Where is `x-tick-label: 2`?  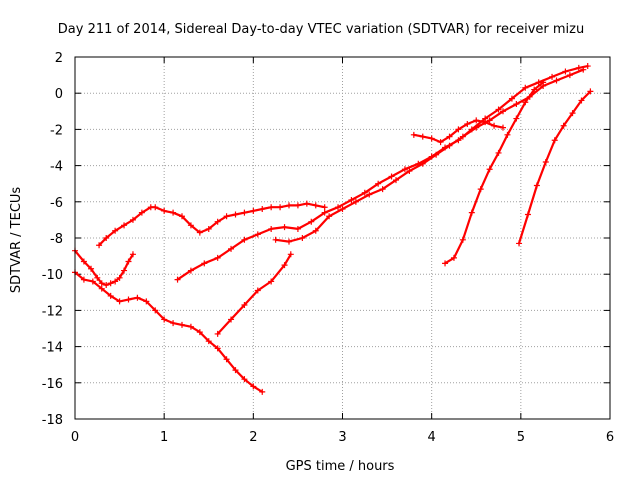 x-tick-label: 2 is located at coordinates (253, 437).